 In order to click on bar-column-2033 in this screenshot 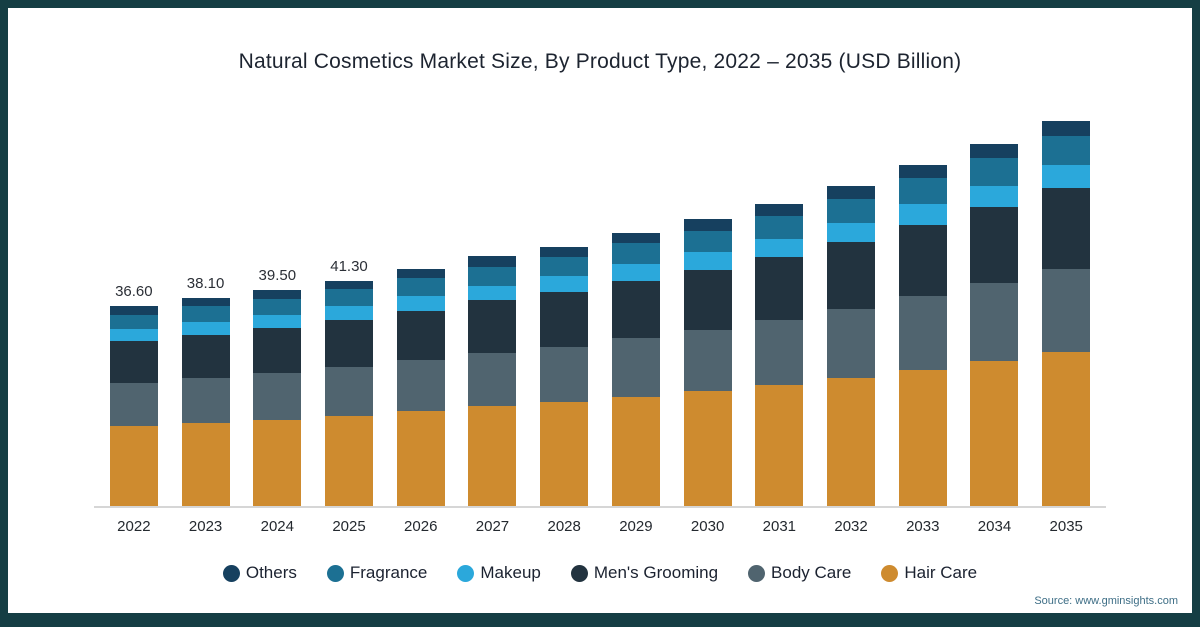, I will do `click(923, 324)`.